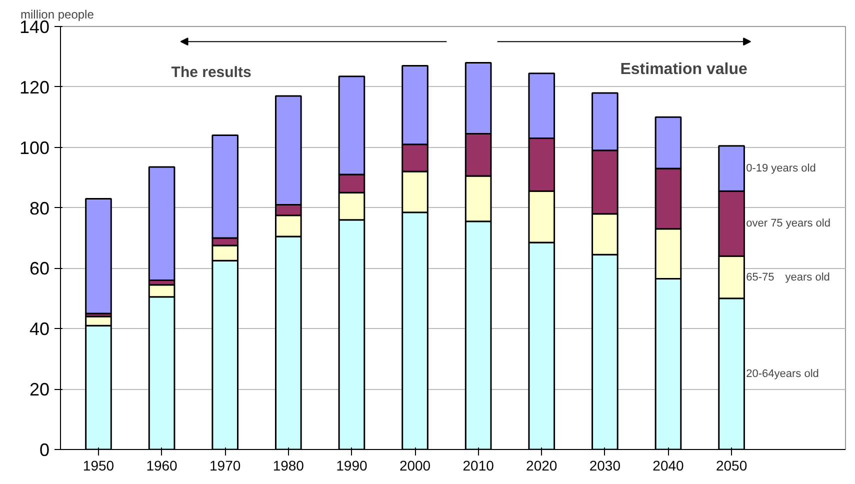 Image resolution: width=855 pixels, height=484 pixels. I want to click on x-tick-label: 2020, so click(542, 466).